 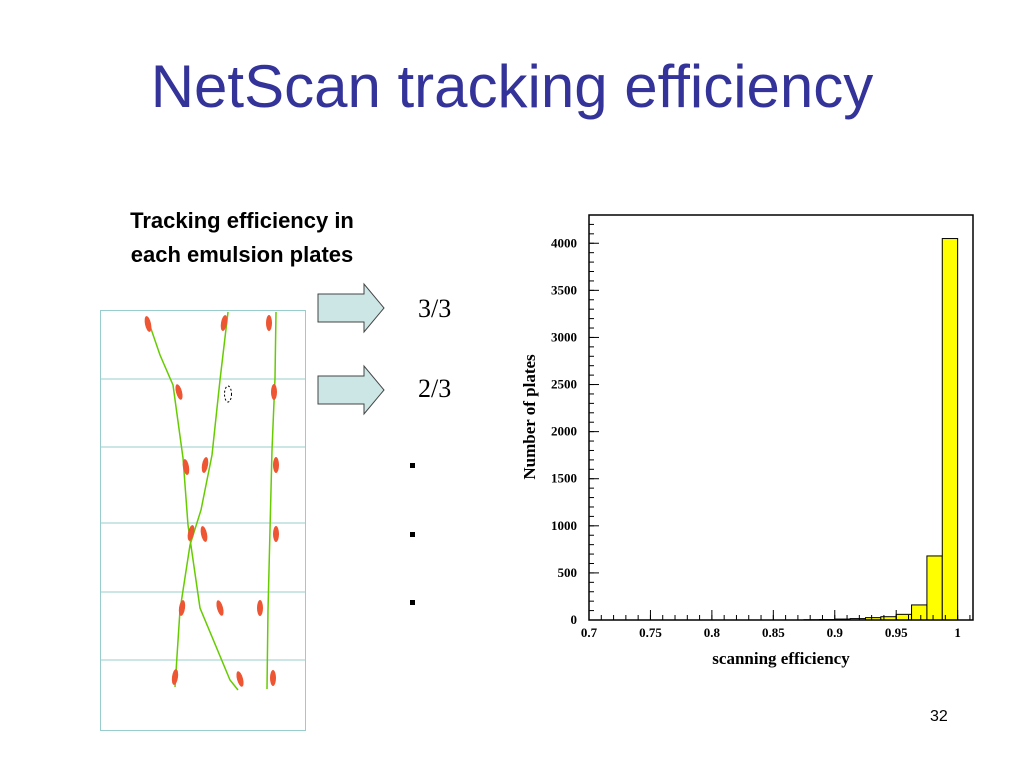 I want to click on page-title: NetScan tracking efficiency, so click(x=512, y=86).